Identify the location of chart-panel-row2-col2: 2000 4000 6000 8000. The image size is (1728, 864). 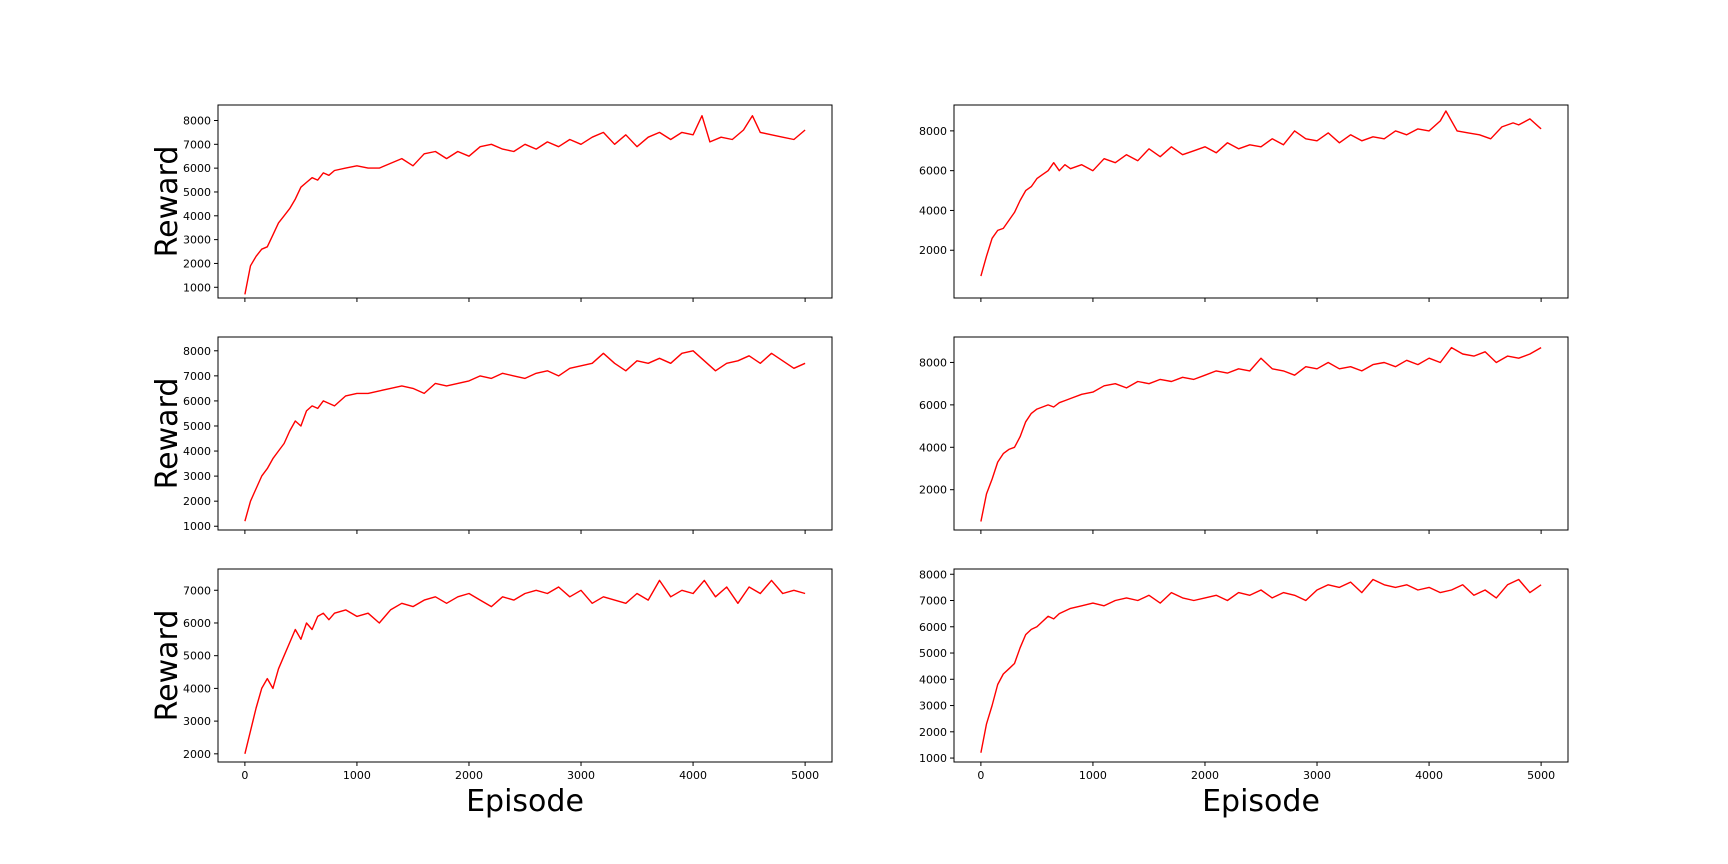
(1244, 435).